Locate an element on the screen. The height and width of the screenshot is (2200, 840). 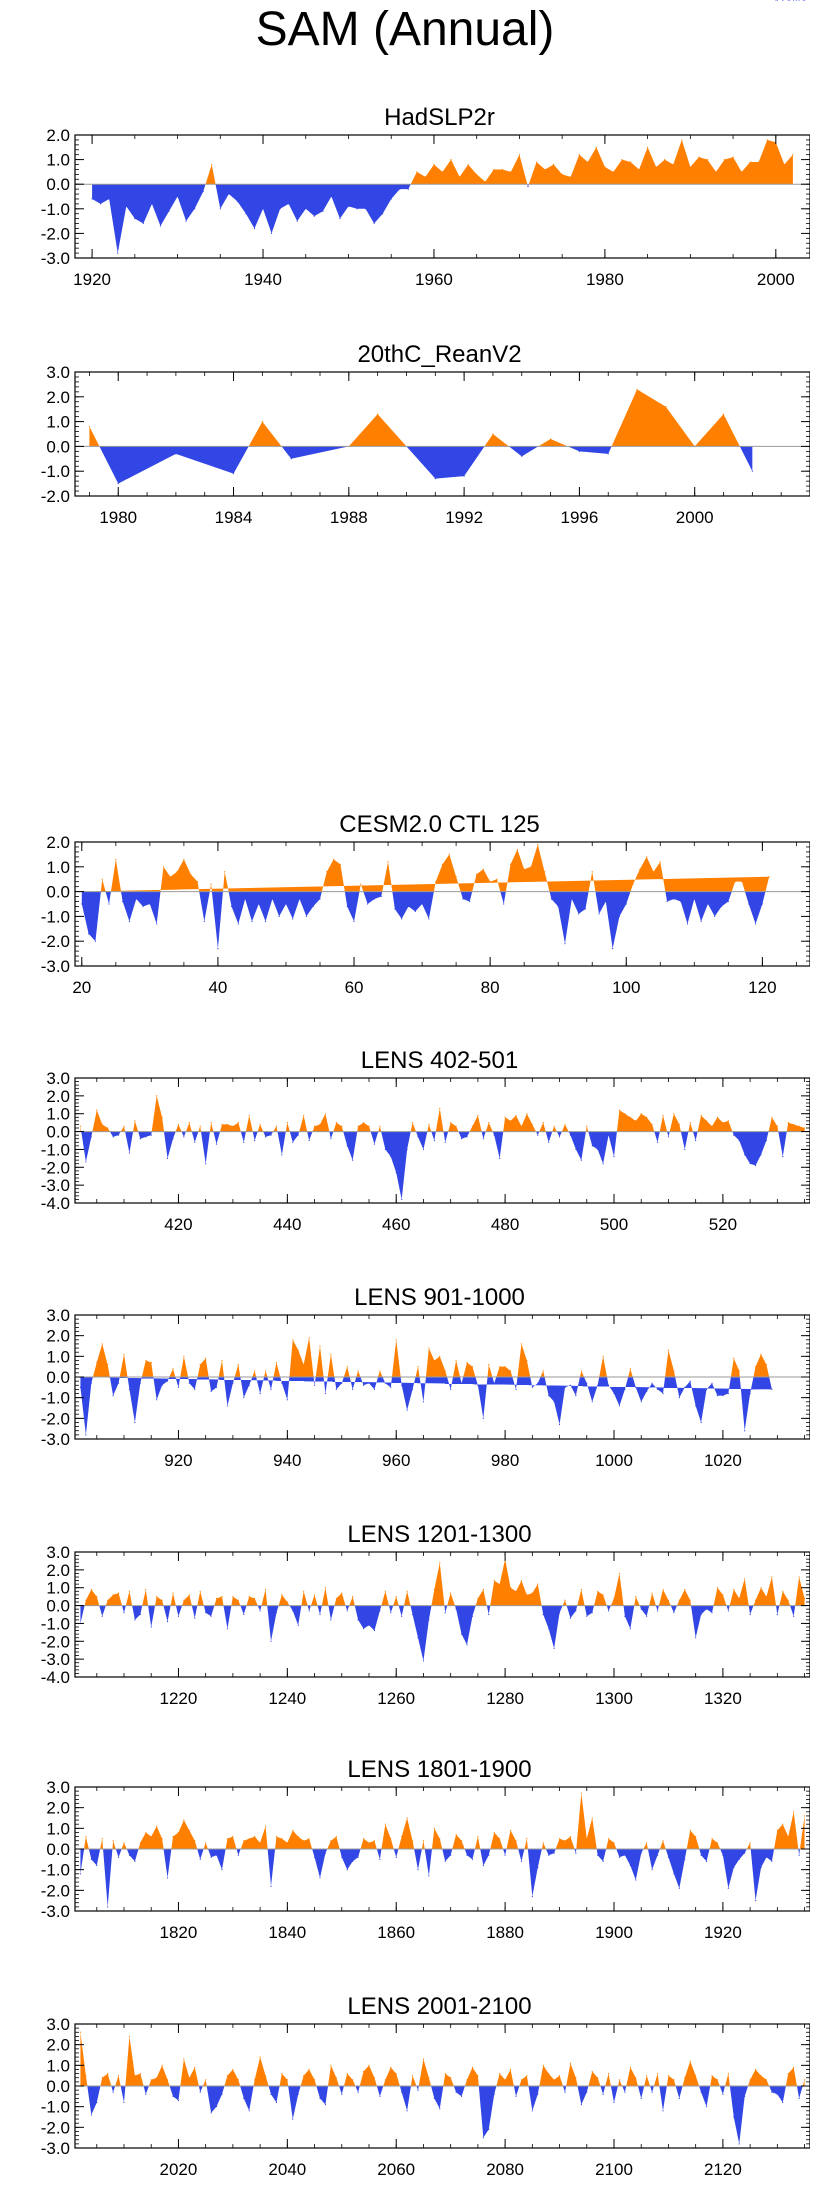
x-tick-label: 1984 is located at coordinates (234, 517).